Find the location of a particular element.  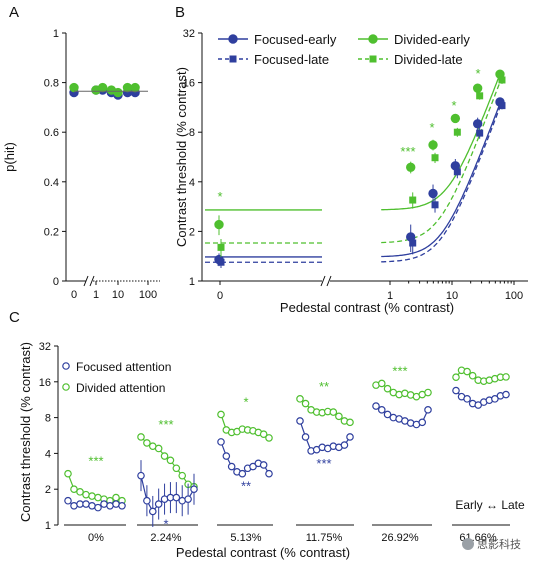

panel-b-y-tick-label: 8 is located at coordinates (192, 133).